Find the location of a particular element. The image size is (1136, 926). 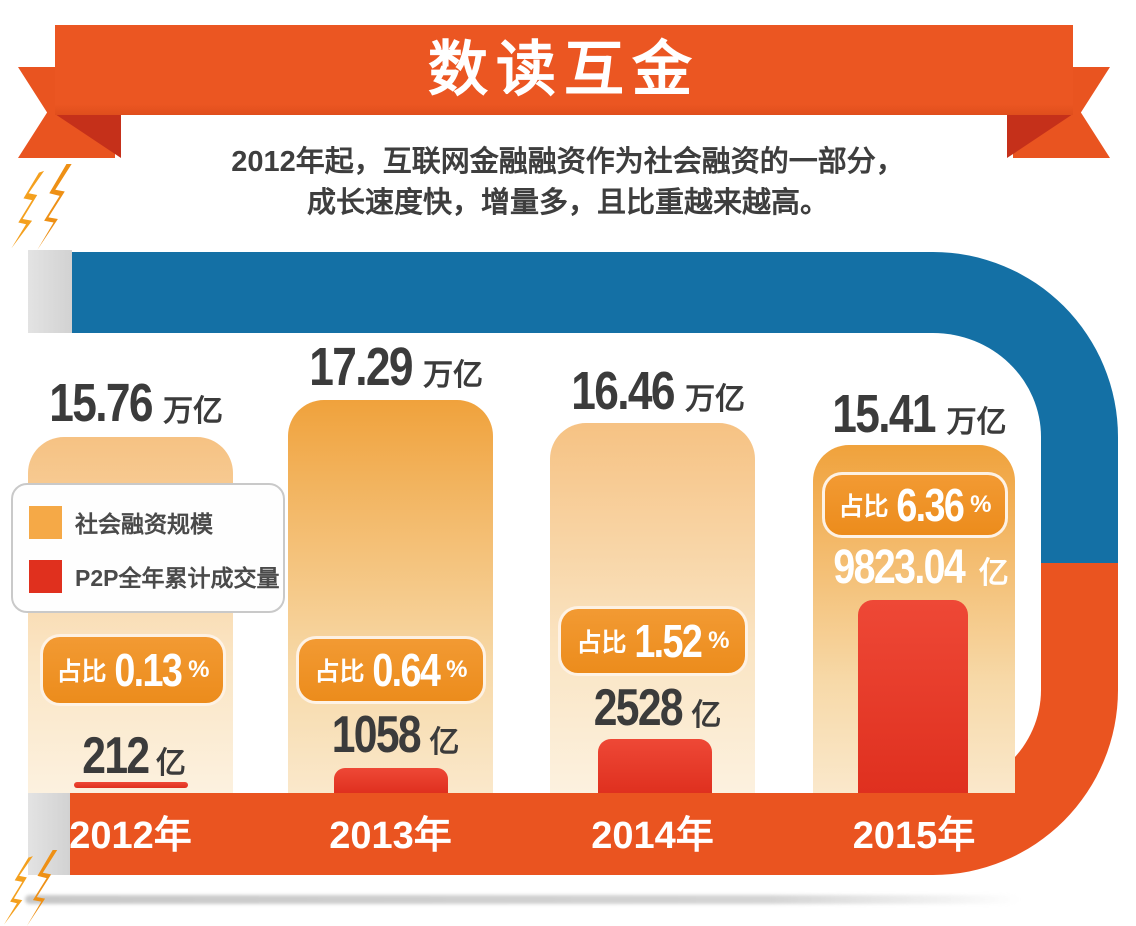

p2p-value-2015: 9823.04 亿 is located at coordinates (921, 567).